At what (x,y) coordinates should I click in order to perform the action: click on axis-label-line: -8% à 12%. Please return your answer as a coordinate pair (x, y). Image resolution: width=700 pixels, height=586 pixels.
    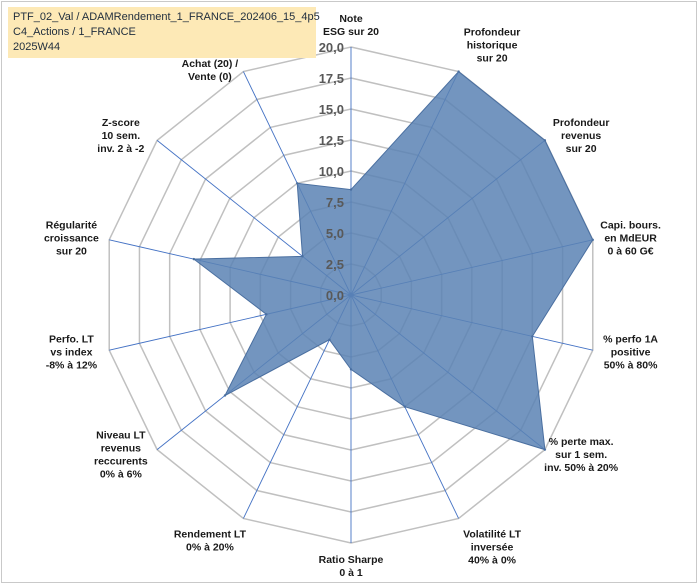
    Looking at the image, I should click on (72, 365).